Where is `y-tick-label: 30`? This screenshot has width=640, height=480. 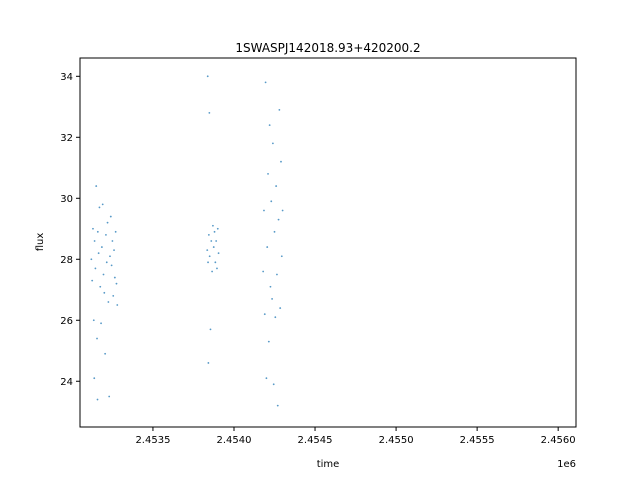
y-tick-label: 30 is located at coordinates (66, 199).